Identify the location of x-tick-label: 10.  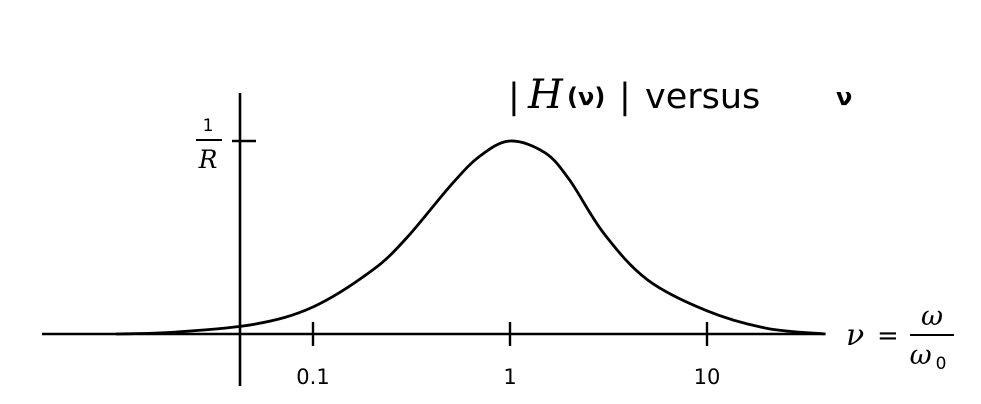
(707, 377).